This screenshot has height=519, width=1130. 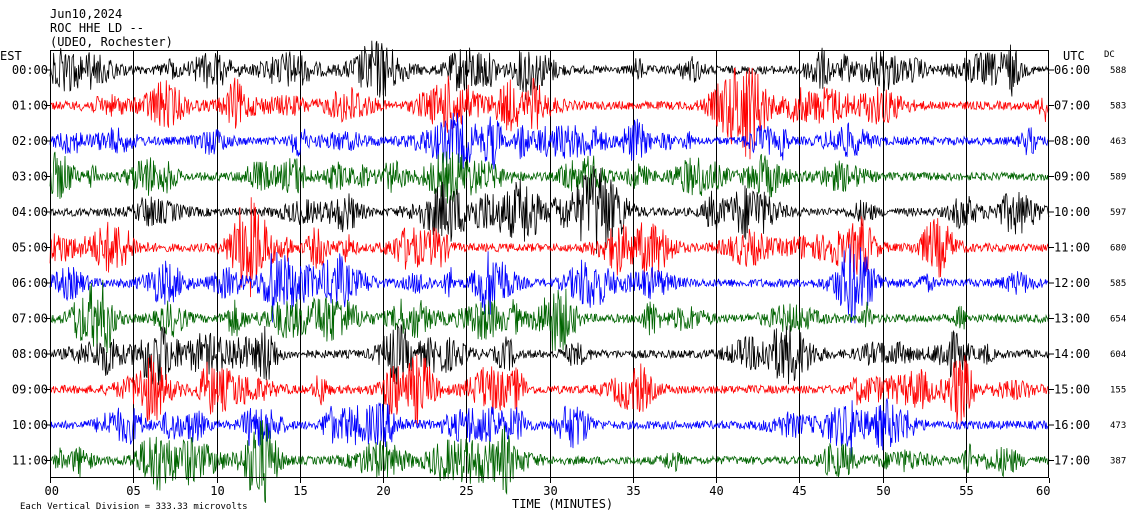 What do you see at coordinates (97, 28) in the screenshot?
I see `helicorder-station: ROC HHE LD --` at bounding box center [97, 28].